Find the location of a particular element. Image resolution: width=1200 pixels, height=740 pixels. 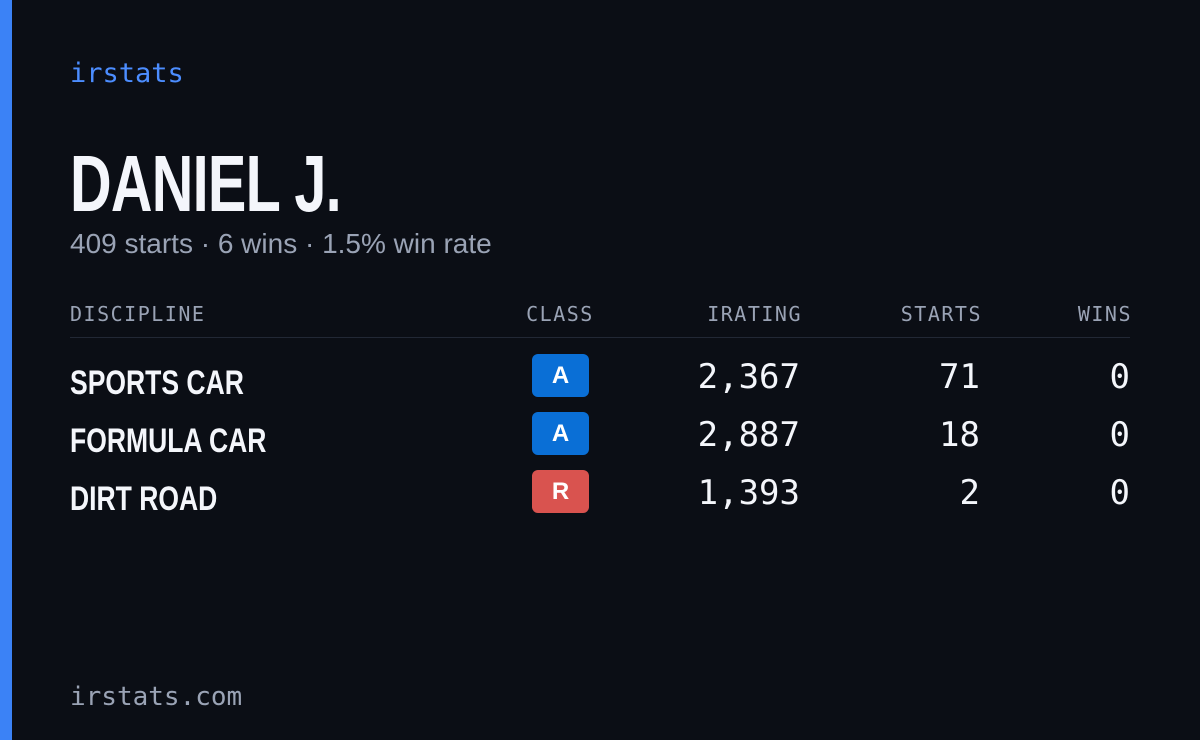

starts: 71 is located at coordinates (959, 377).